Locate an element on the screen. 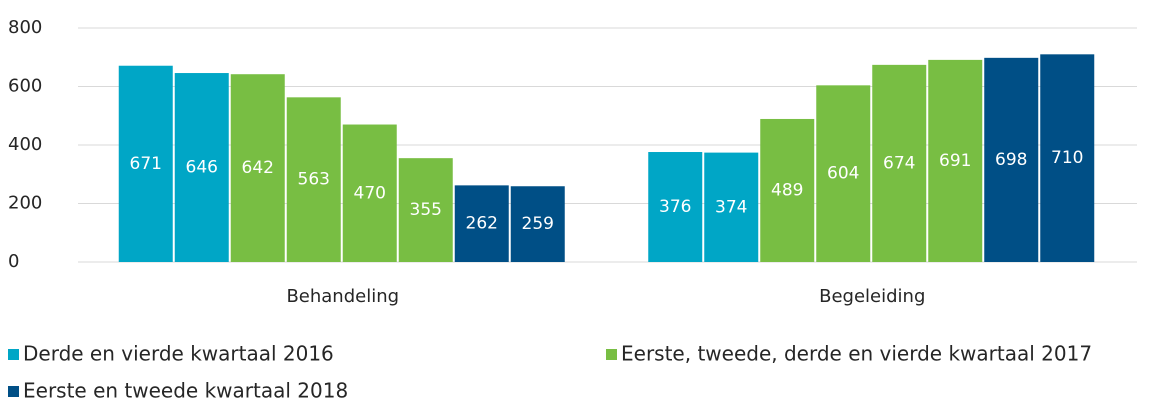  value-label: 563 is located at coordinates (314, 180).